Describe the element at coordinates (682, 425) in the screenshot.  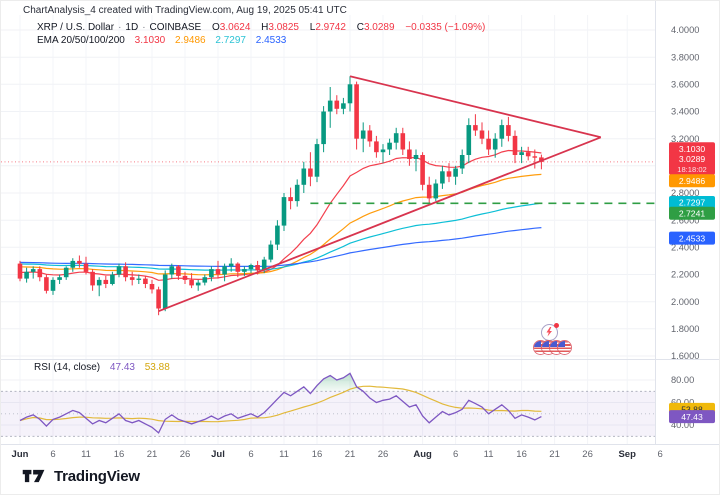
I see `rsi-tick-label: 40.00` at that location.